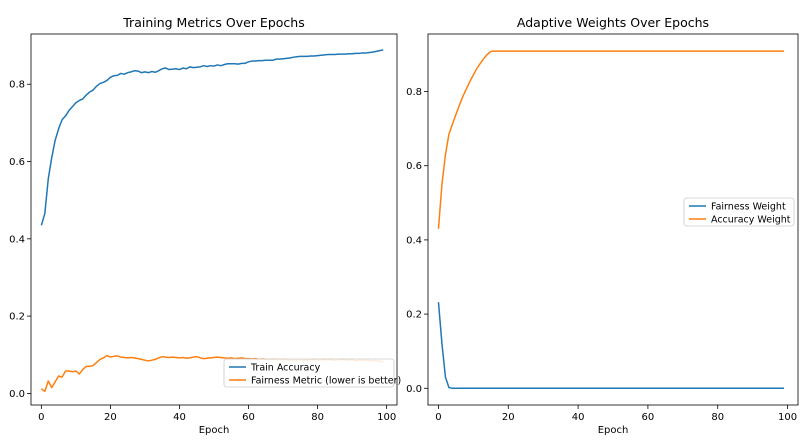 Image resolution: width=806 pixels, height=443 pixels. What do you see at coordinates (751, 220) in the screenshot?
I see `legend-label: Accuracy Weight` at bounding box center [751, 220].